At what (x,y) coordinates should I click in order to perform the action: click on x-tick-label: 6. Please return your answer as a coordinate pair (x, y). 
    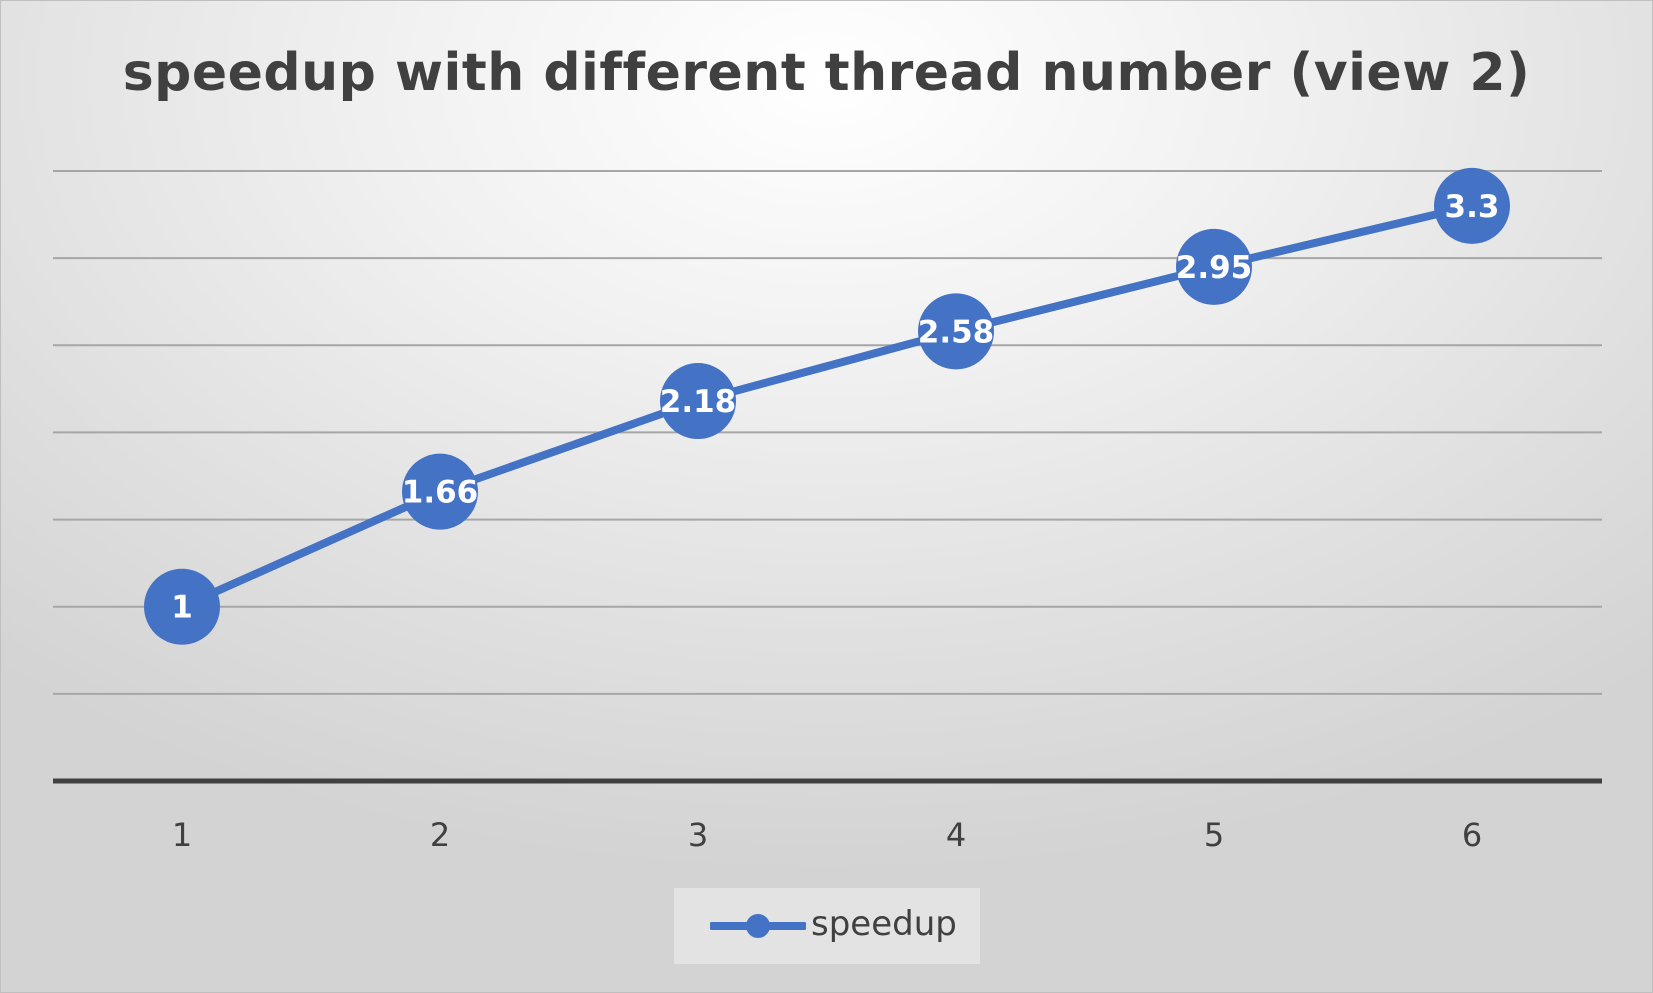
    Looking at the image, I should click on (1472, 835).